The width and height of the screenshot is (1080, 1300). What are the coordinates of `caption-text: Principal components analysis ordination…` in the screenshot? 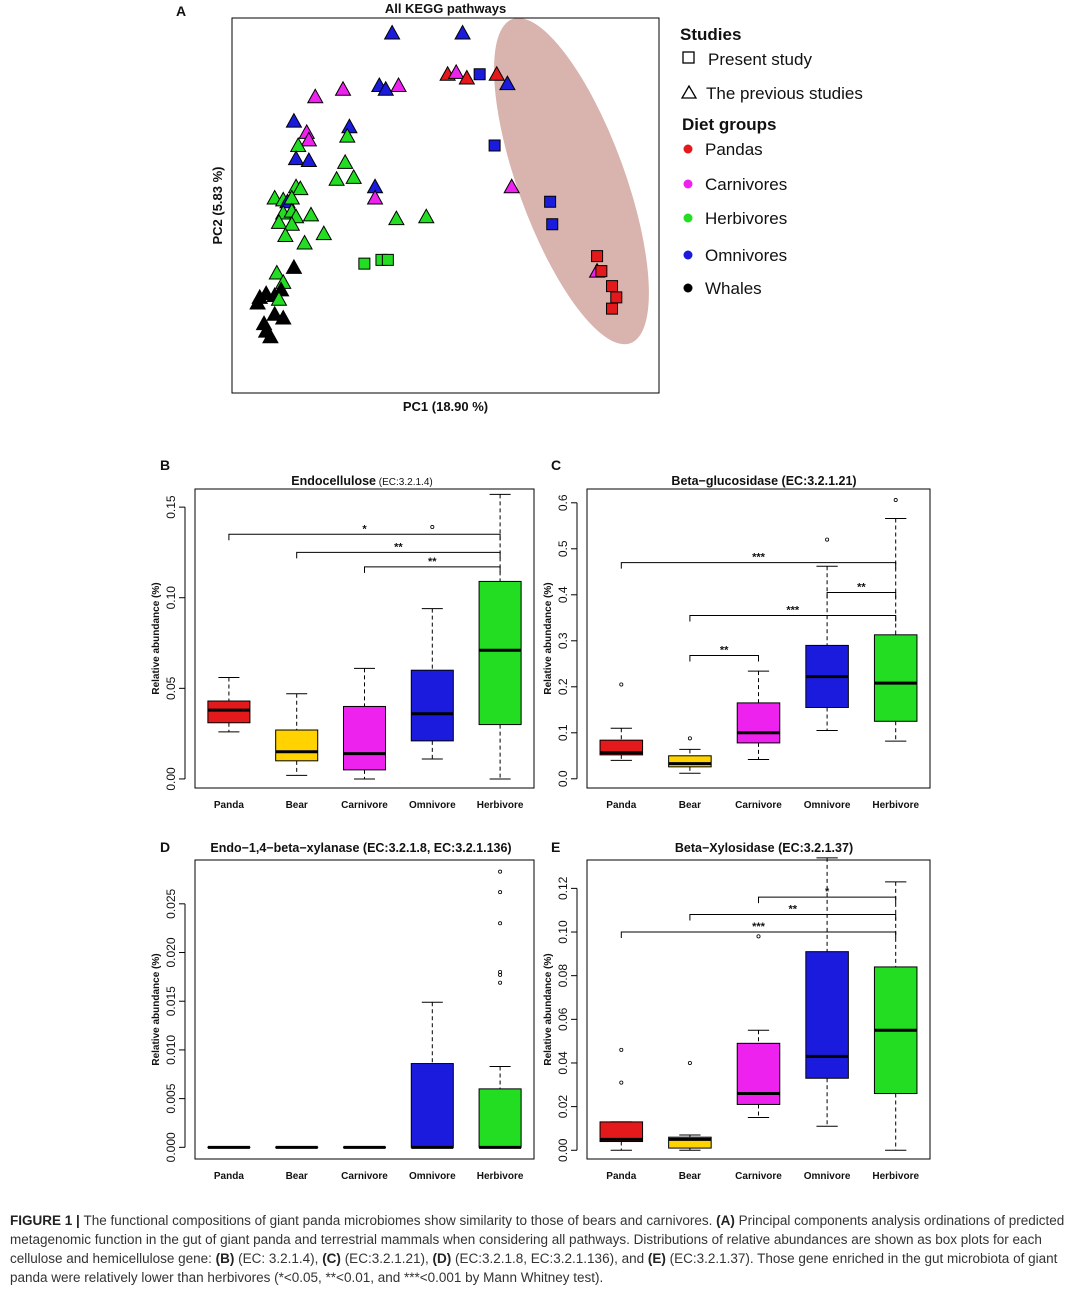 It's located at (537, 1239).